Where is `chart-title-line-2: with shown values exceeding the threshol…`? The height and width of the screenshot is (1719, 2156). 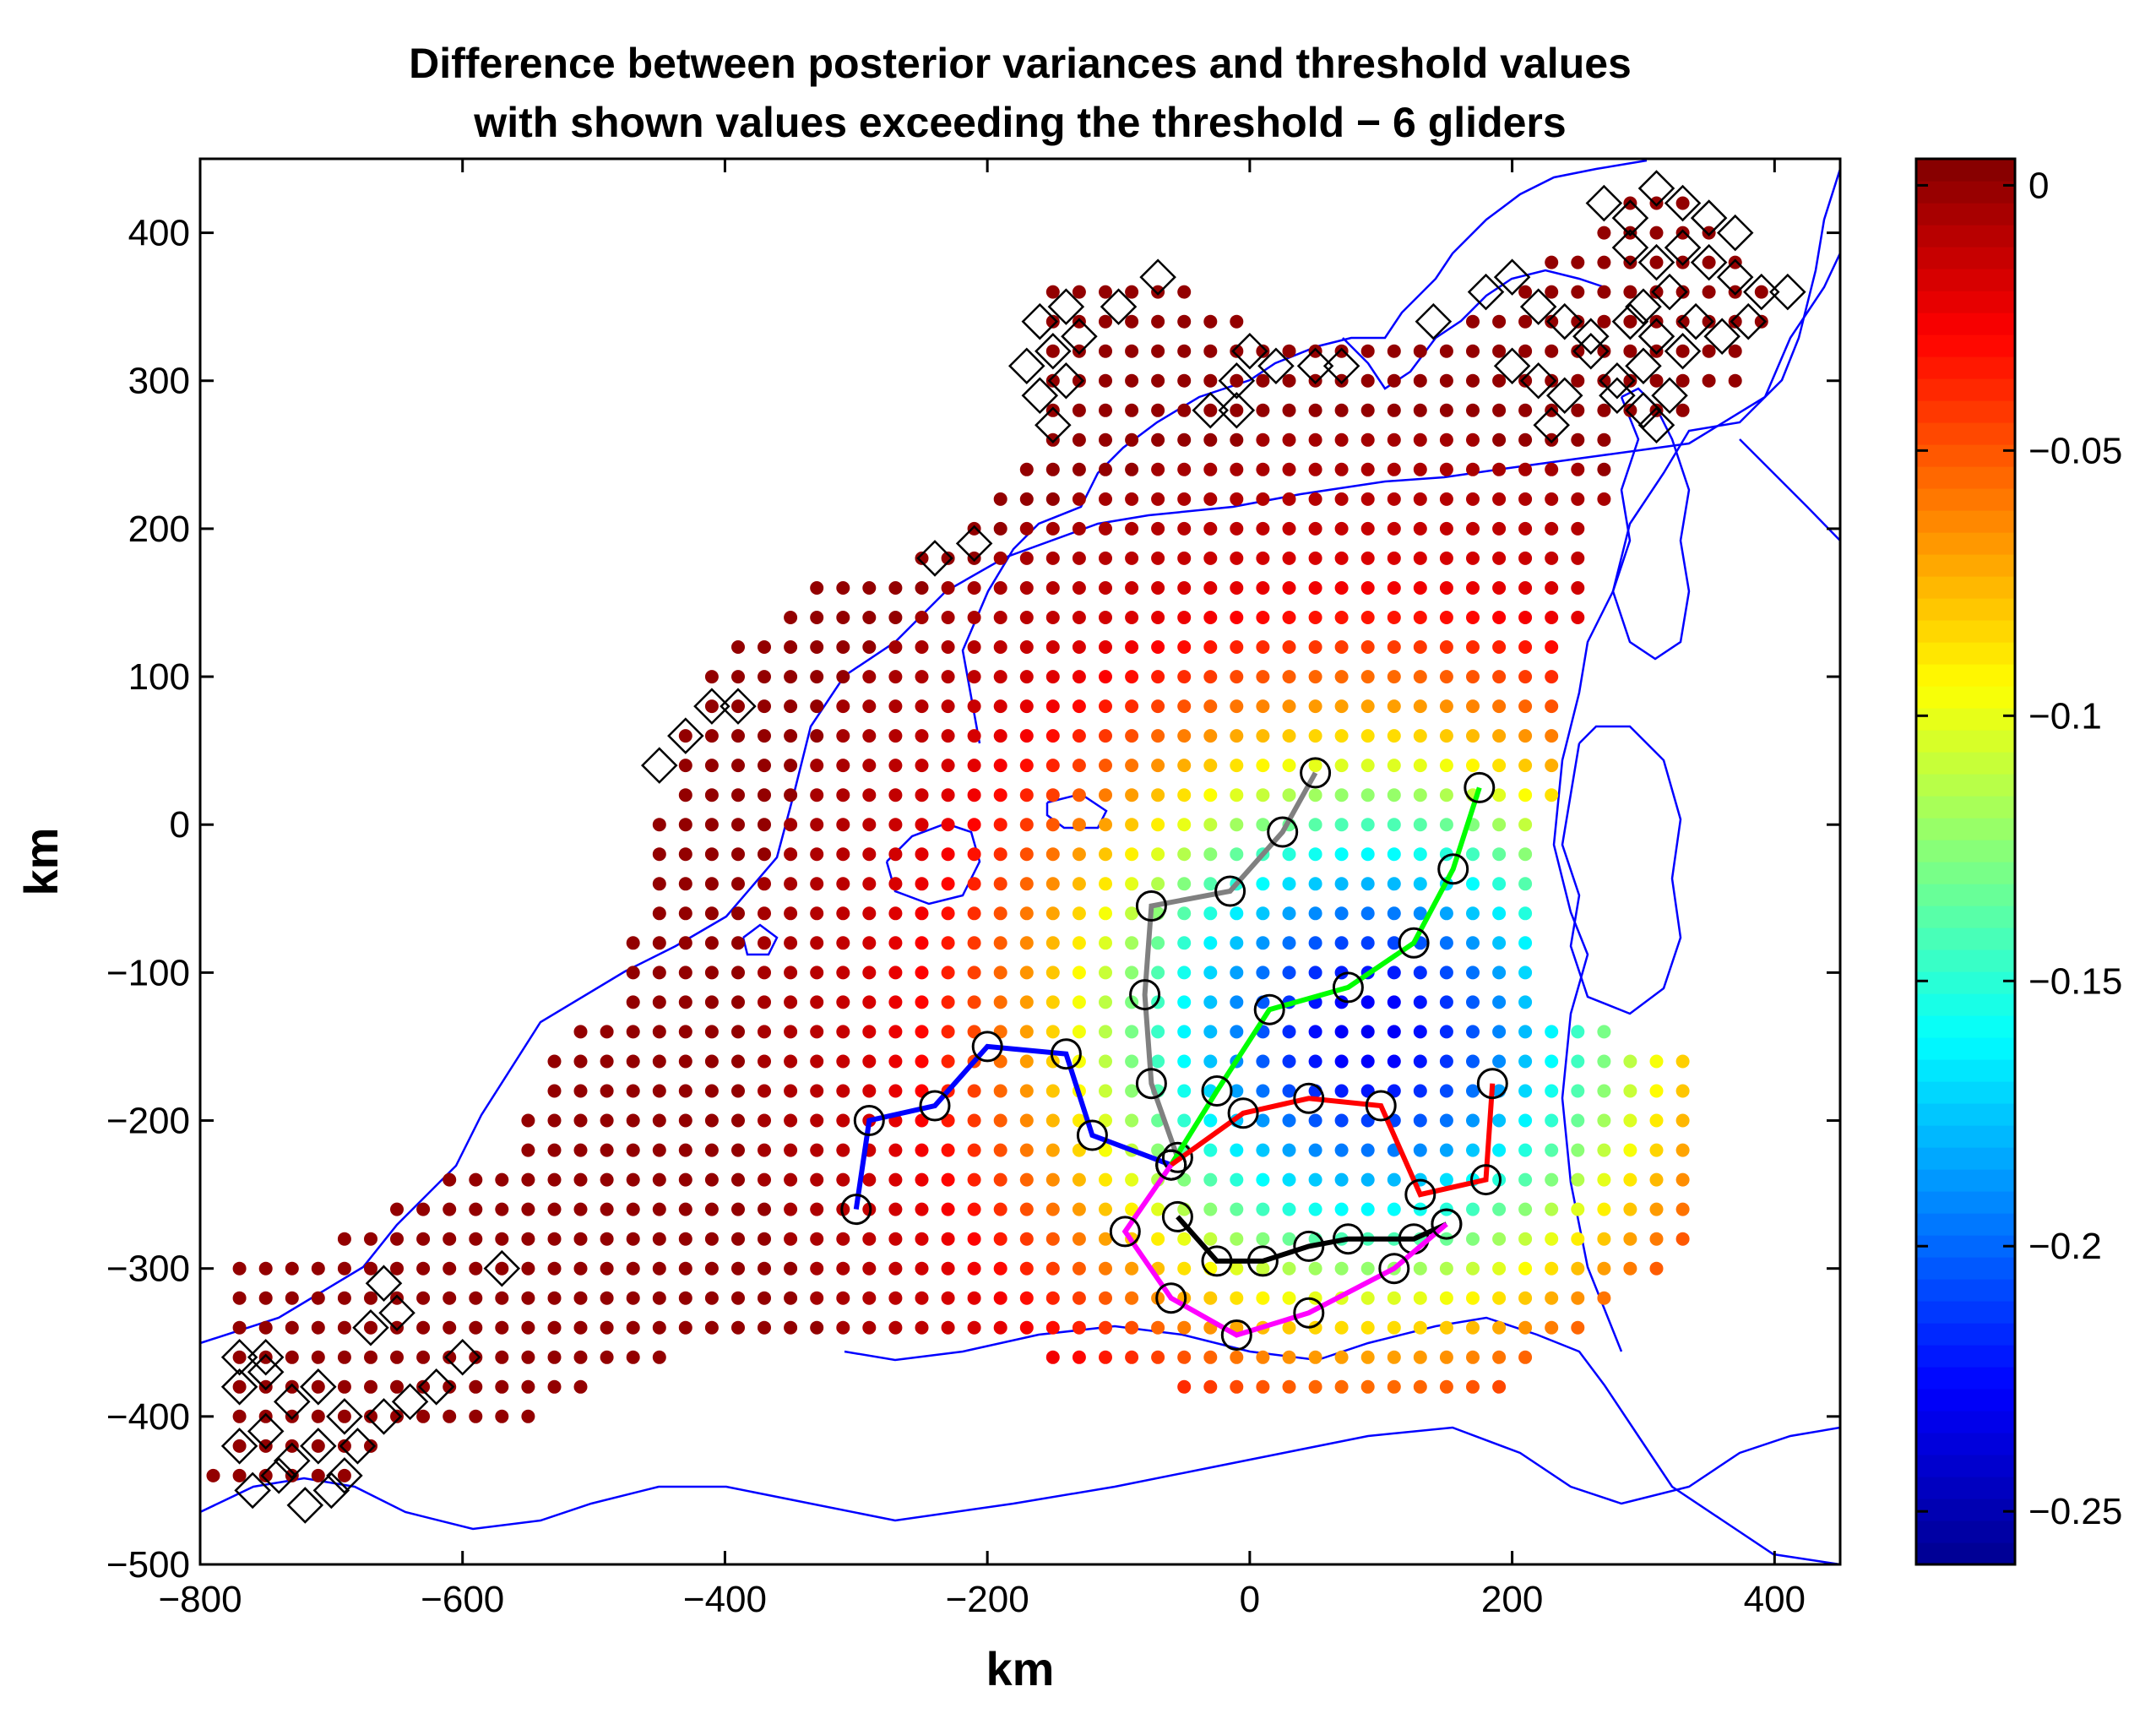
chart-title-line-2: with shown values exceeding the threshol… is located at coordinates (1019, 123).